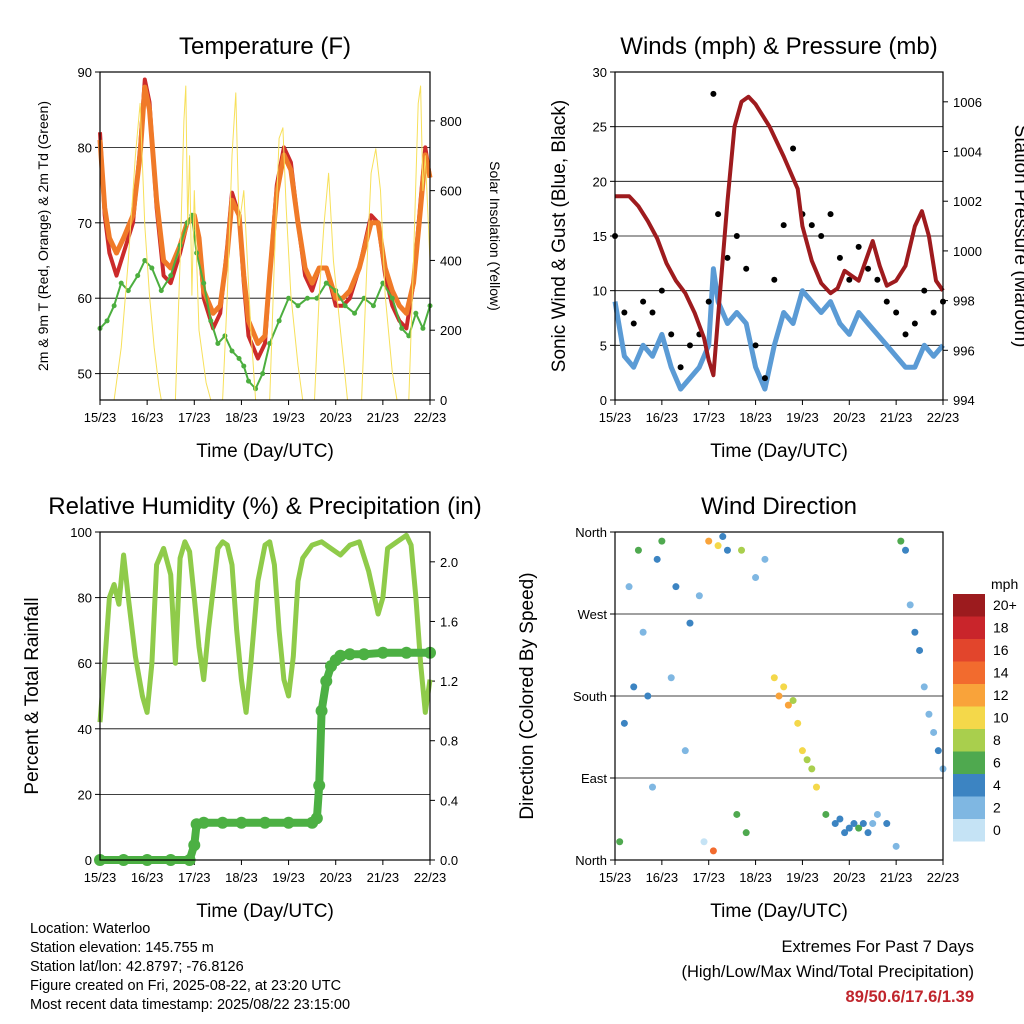 This screenshot has height=1024, width=1024. Describe the element at coordinates (85, 223) in the screenshot. I see `y-tick-label: 70` at that location.